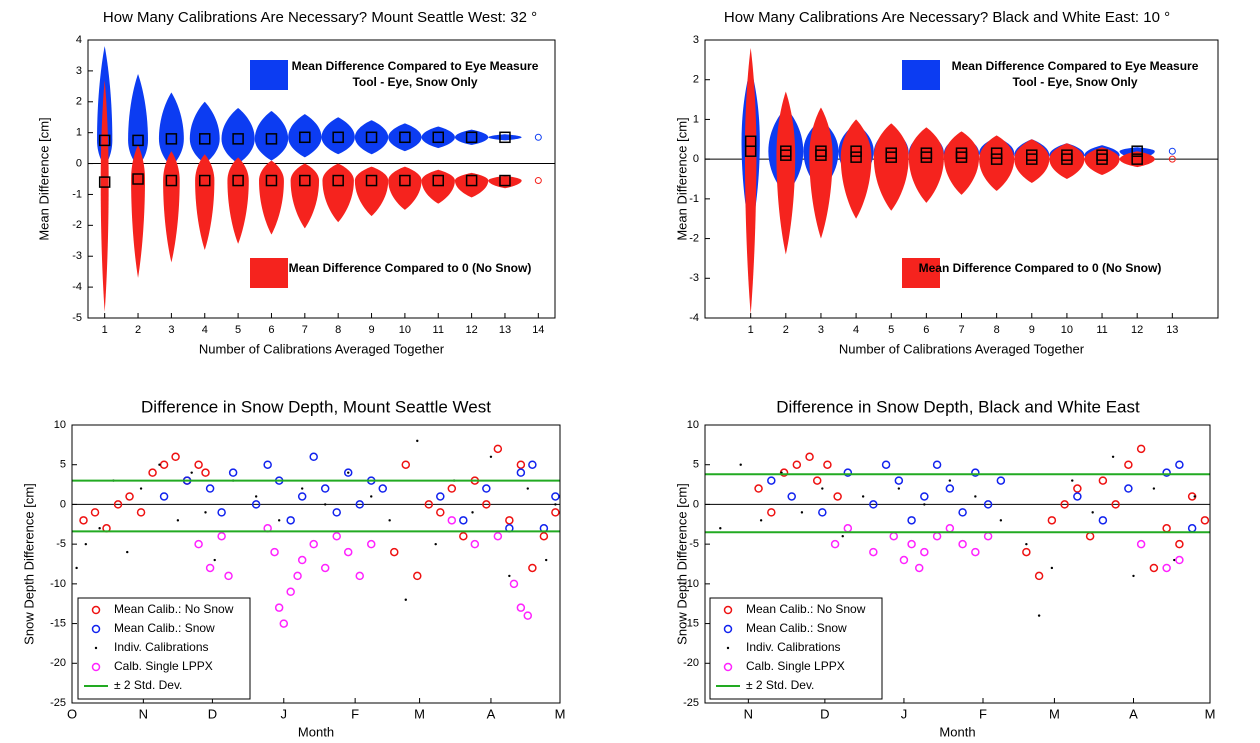  Describe the element at coordinates (212, 713) in the screenshot. I see `x-tick-label: D` at that location.